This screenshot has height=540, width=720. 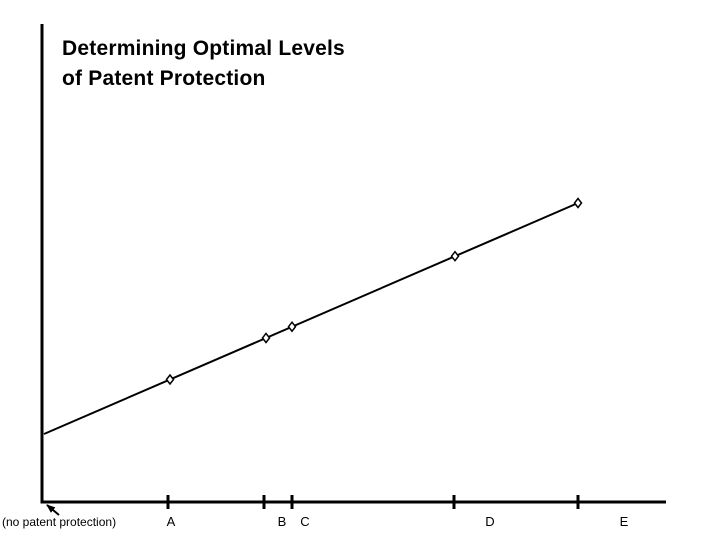 I want to click on x-axis-label-C: C, so click(x=305, y=521).